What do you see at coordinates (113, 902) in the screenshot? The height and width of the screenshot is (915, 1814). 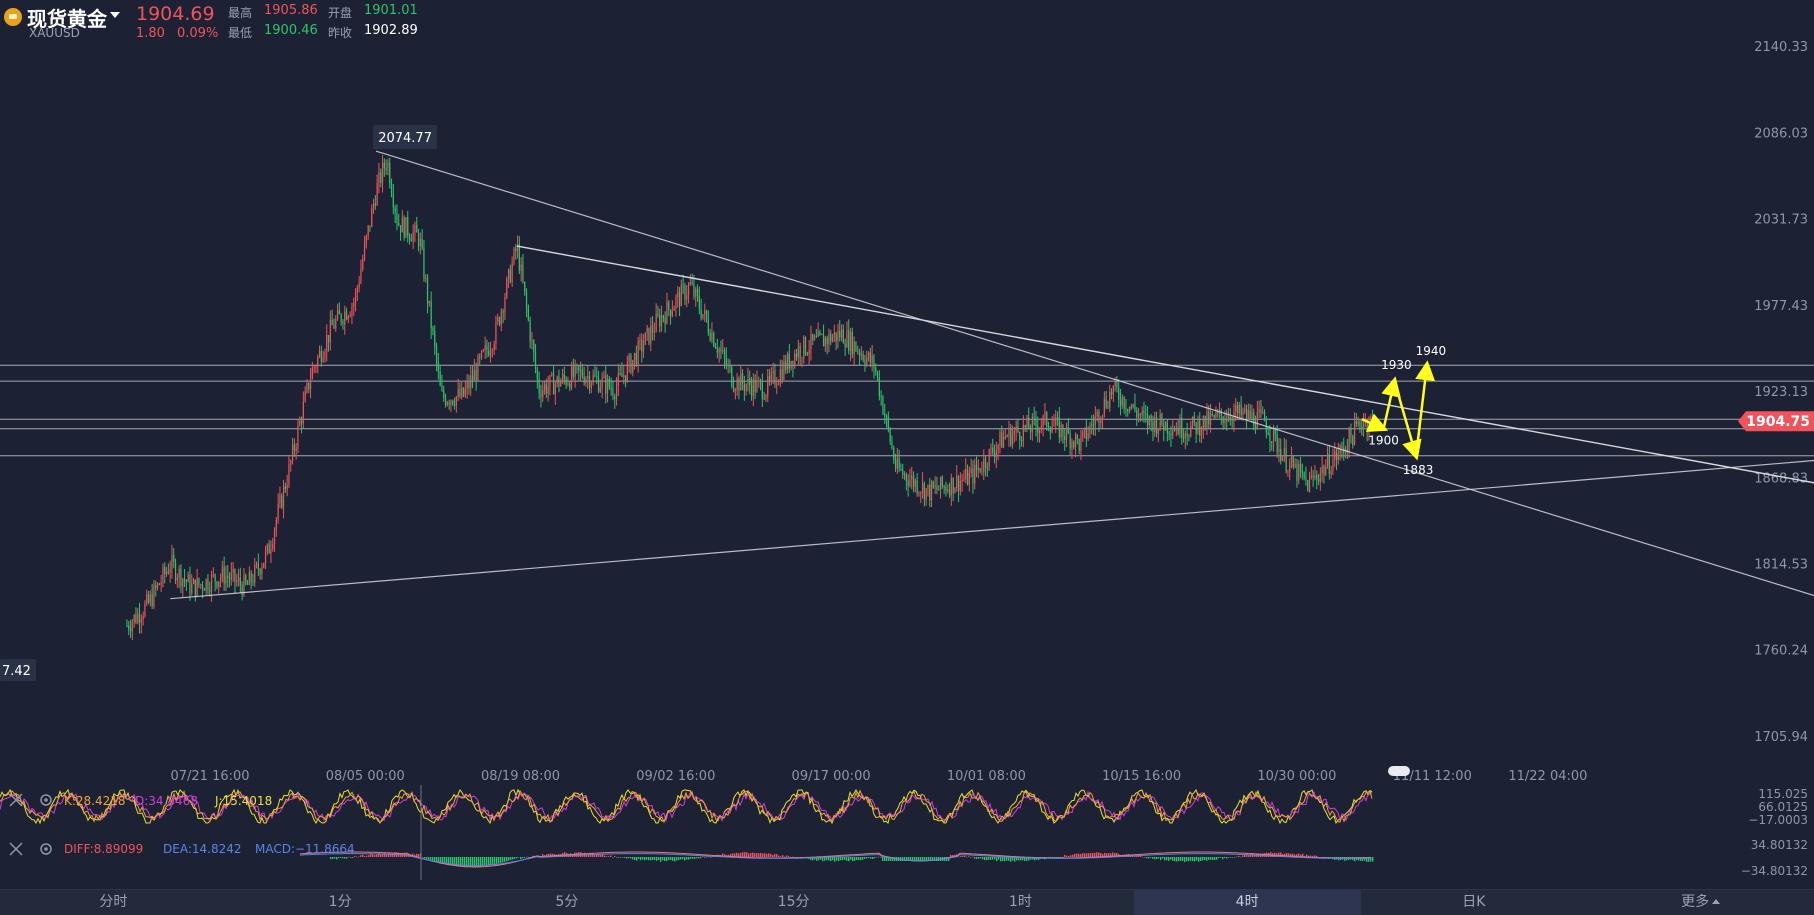 I see `tab-timeshare: 分时` at bounding box center [113, 902].